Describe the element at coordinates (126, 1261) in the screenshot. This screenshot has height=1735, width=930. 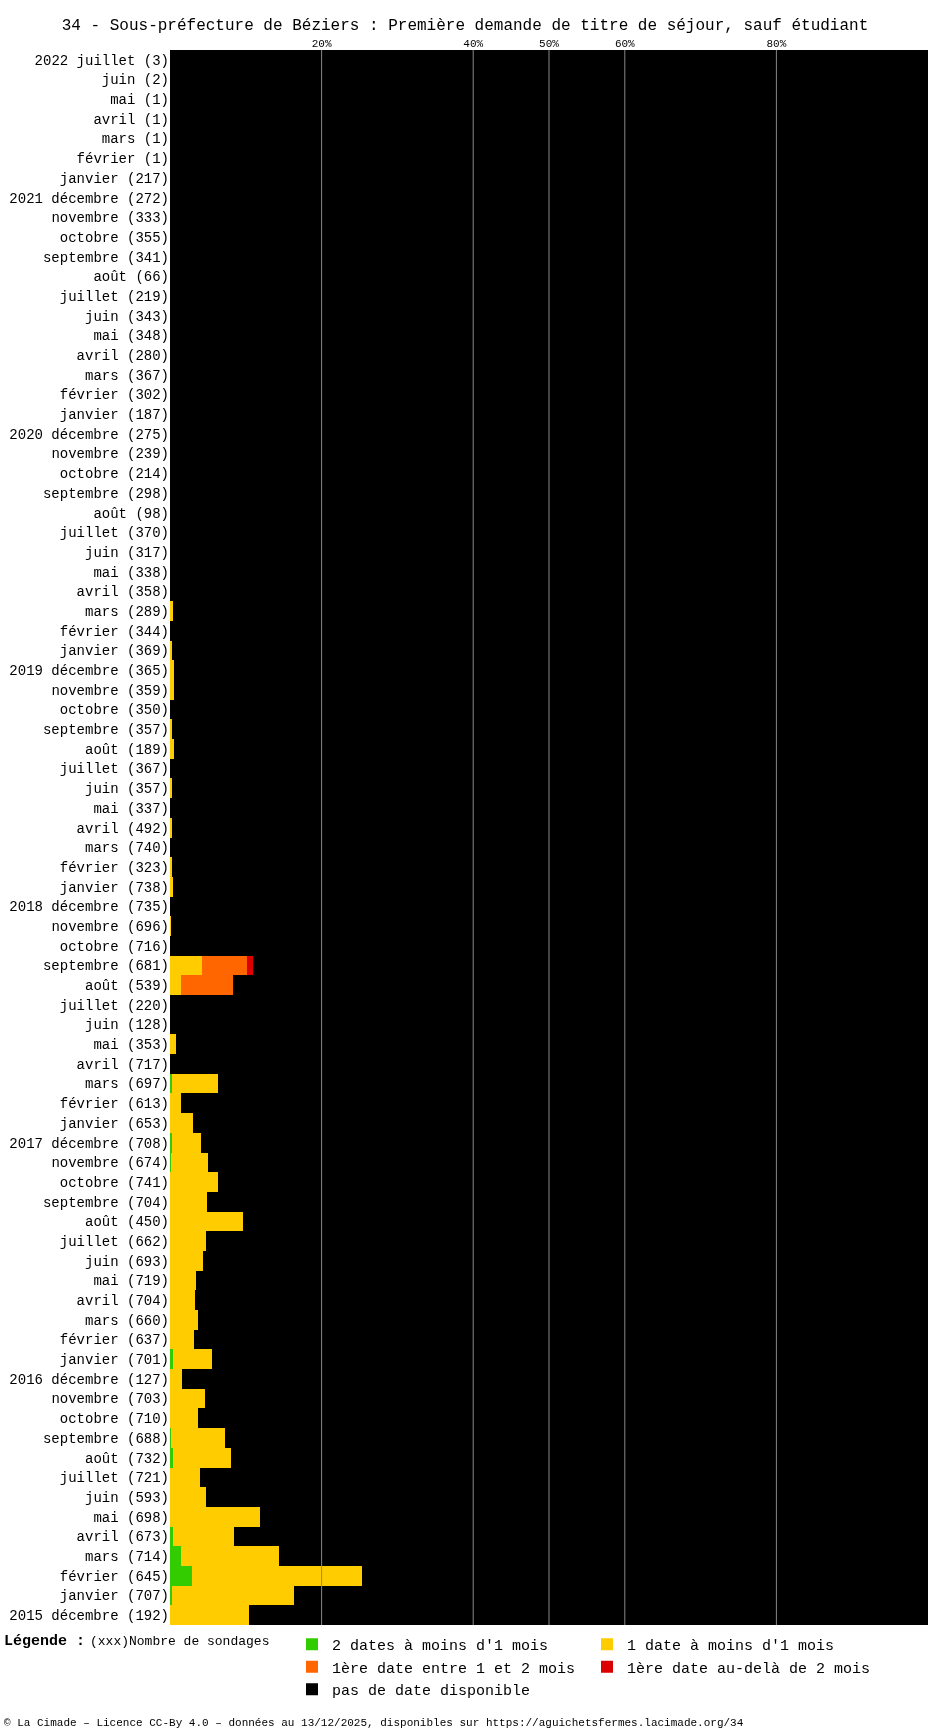
I see `y-tick-label: juin (693)` at that location.